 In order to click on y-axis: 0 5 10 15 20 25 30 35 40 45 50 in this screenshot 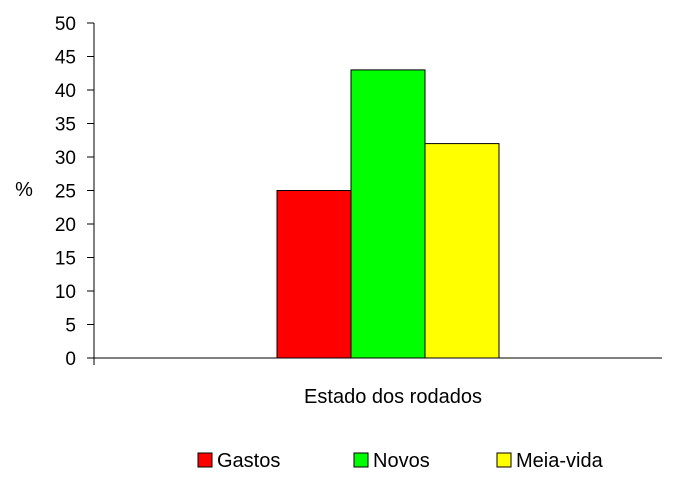, I will do `click(75, 192)`.